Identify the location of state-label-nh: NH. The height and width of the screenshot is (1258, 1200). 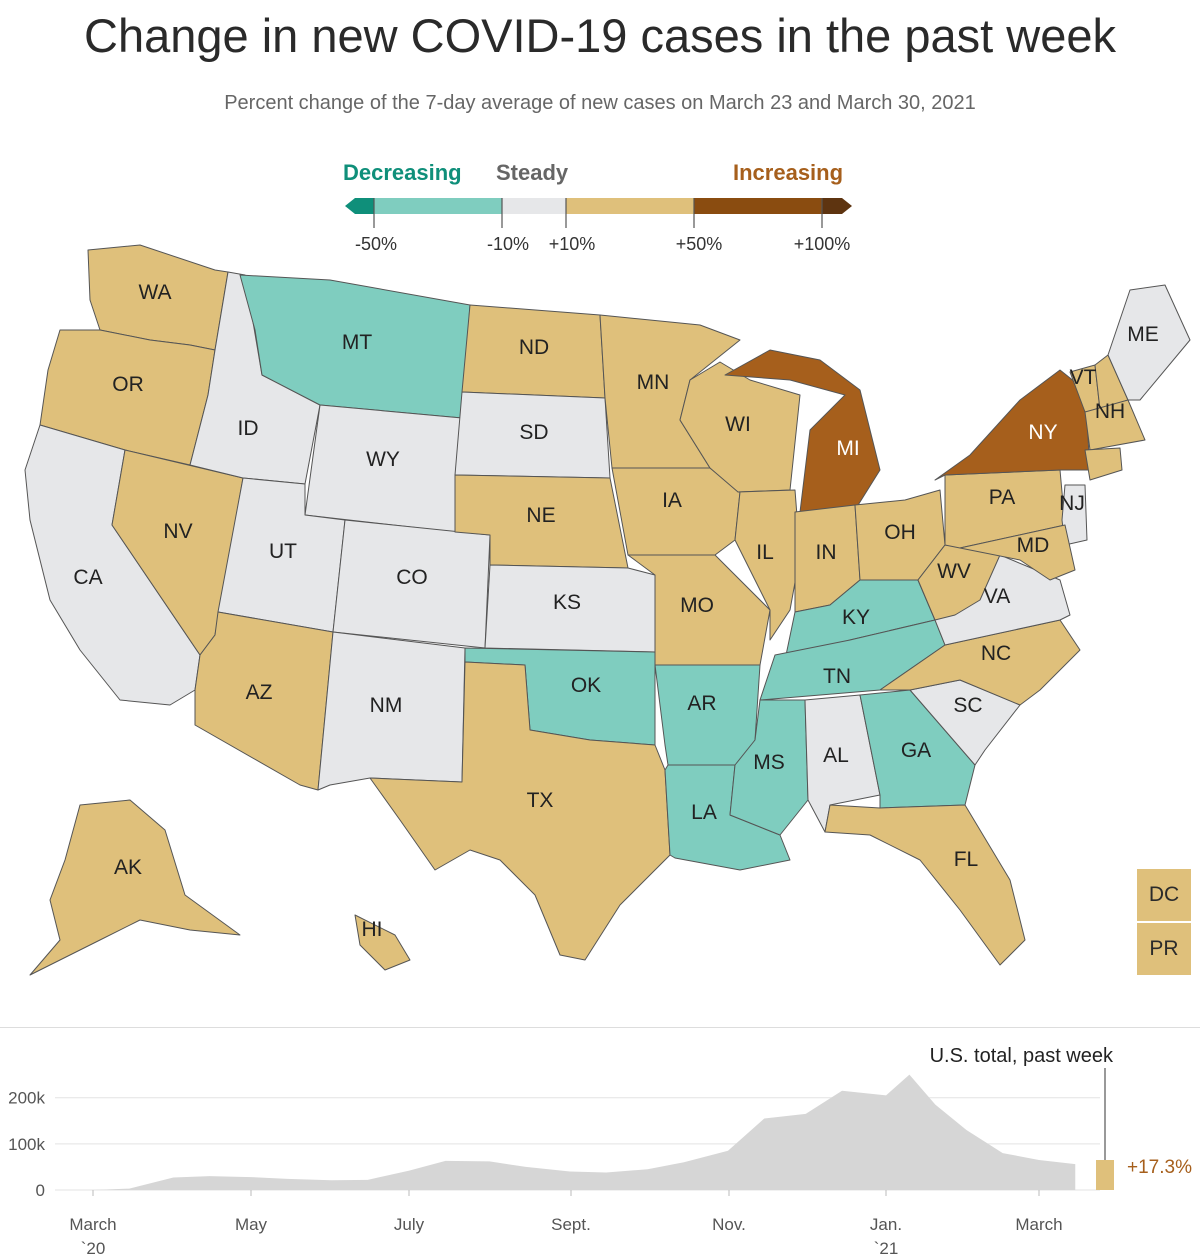
(1110, 411).